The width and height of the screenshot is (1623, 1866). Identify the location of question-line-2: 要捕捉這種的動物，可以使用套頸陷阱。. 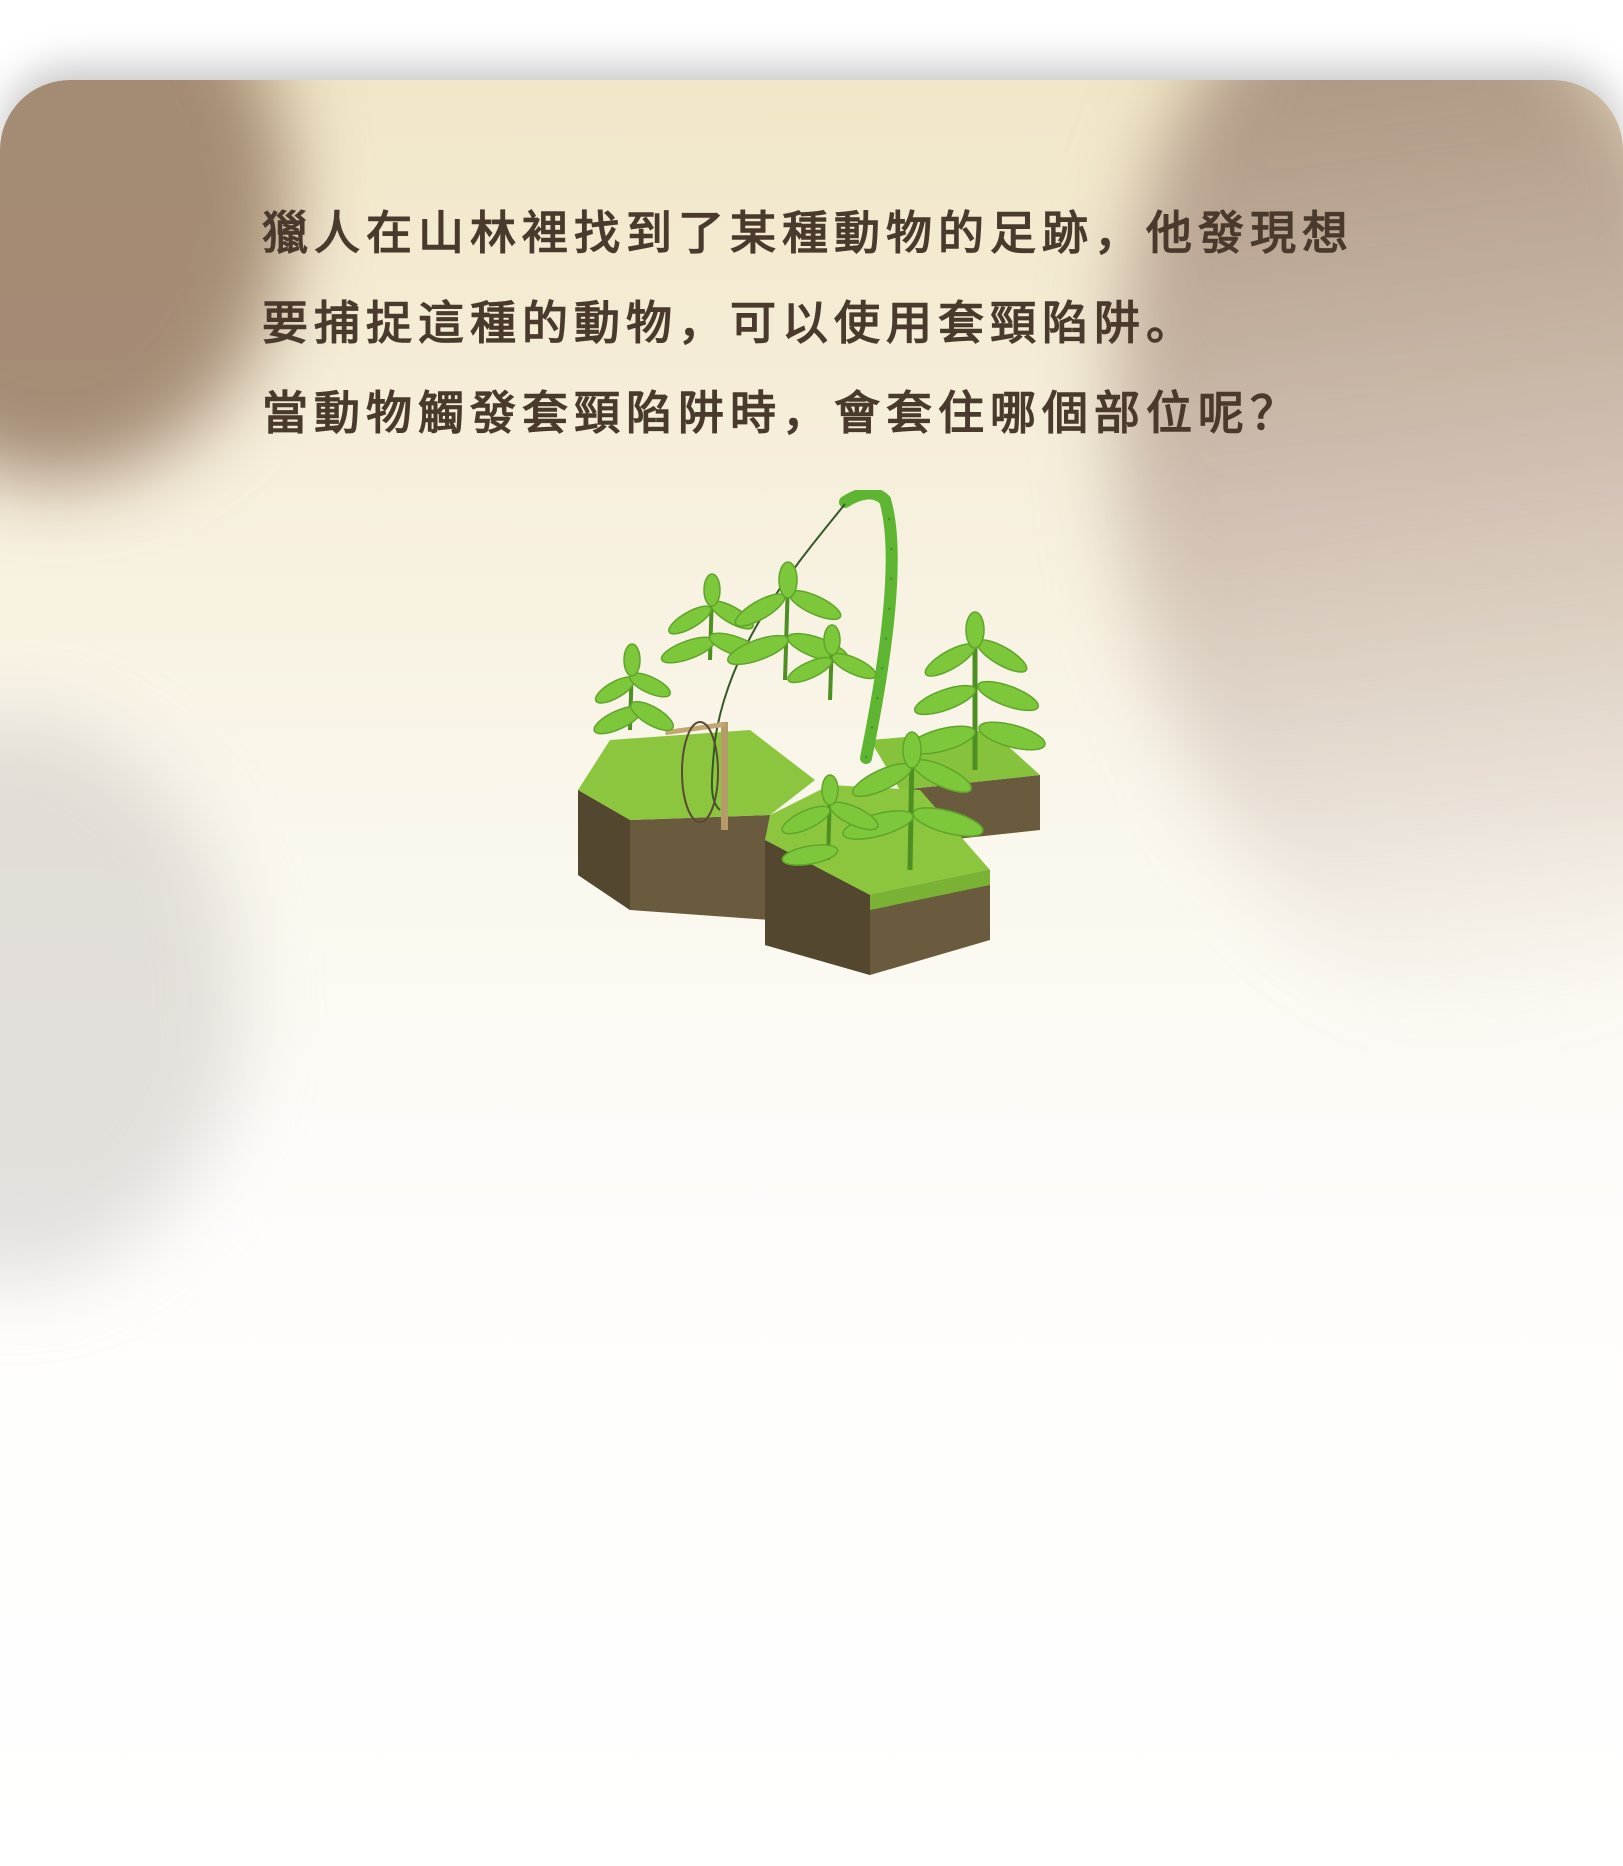
(730, 323).